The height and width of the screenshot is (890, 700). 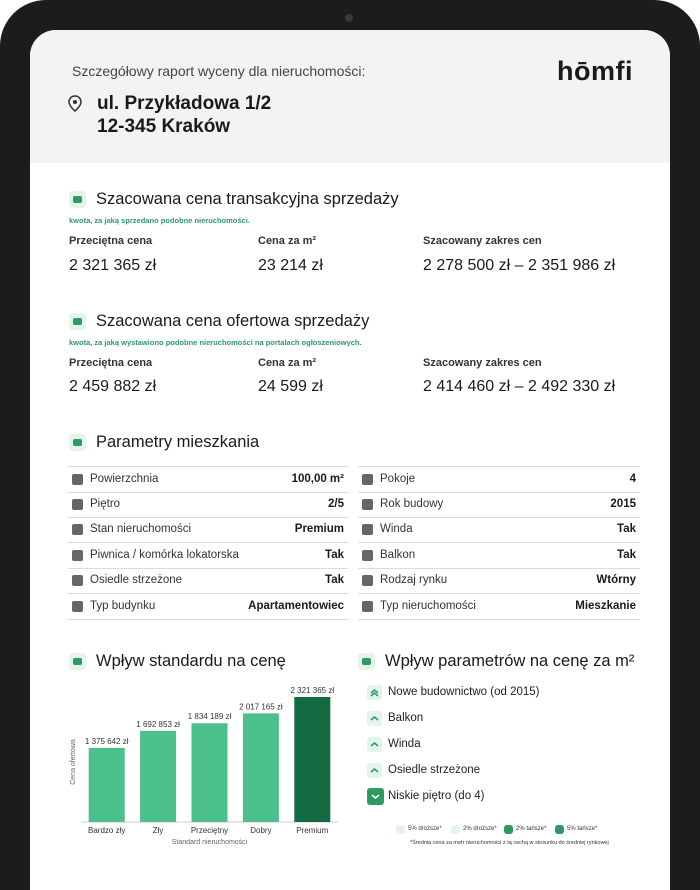 What do you see at coordinates (519, 386) in the screenshot?
I see `column-value: 2 414 460 zł – 2 492 330 zł` at bounding box center [519, 386].